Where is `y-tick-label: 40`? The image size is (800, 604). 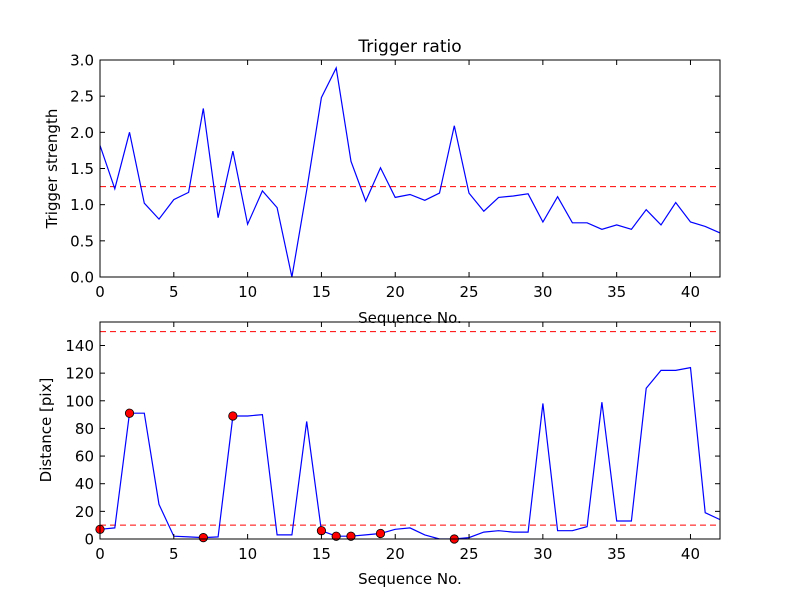
y-tick-label: 40 is located at coordinates (84, 484).